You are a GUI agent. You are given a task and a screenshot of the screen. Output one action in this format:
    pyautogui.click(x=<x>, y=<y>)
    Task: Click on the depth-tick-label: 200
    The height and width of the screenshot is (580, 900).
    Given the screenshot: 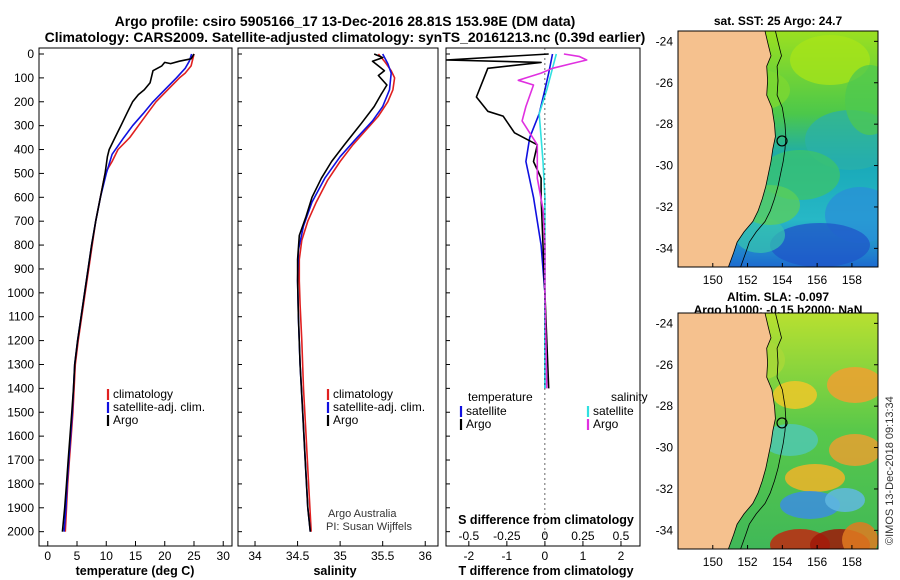 What is the action you would take?
    pyautogui.click(x=24, y=102)
    